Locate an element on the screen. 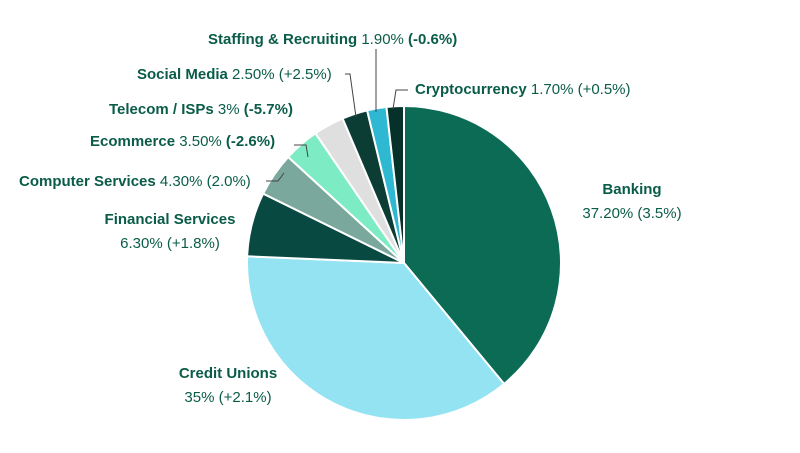 The image size is (800, 453). slice-name-label: Telecom / ISPs is located at coordinates (161, 109).